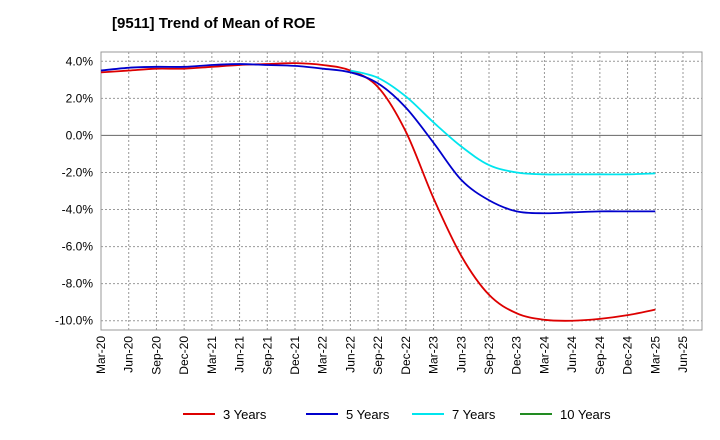 The width and height of the screenshot is (720, 440). What do you see at coordinates (80, 61) in the screenshot?
I see `y-tick-label: 4.0%` at bounding box center [80, 61].